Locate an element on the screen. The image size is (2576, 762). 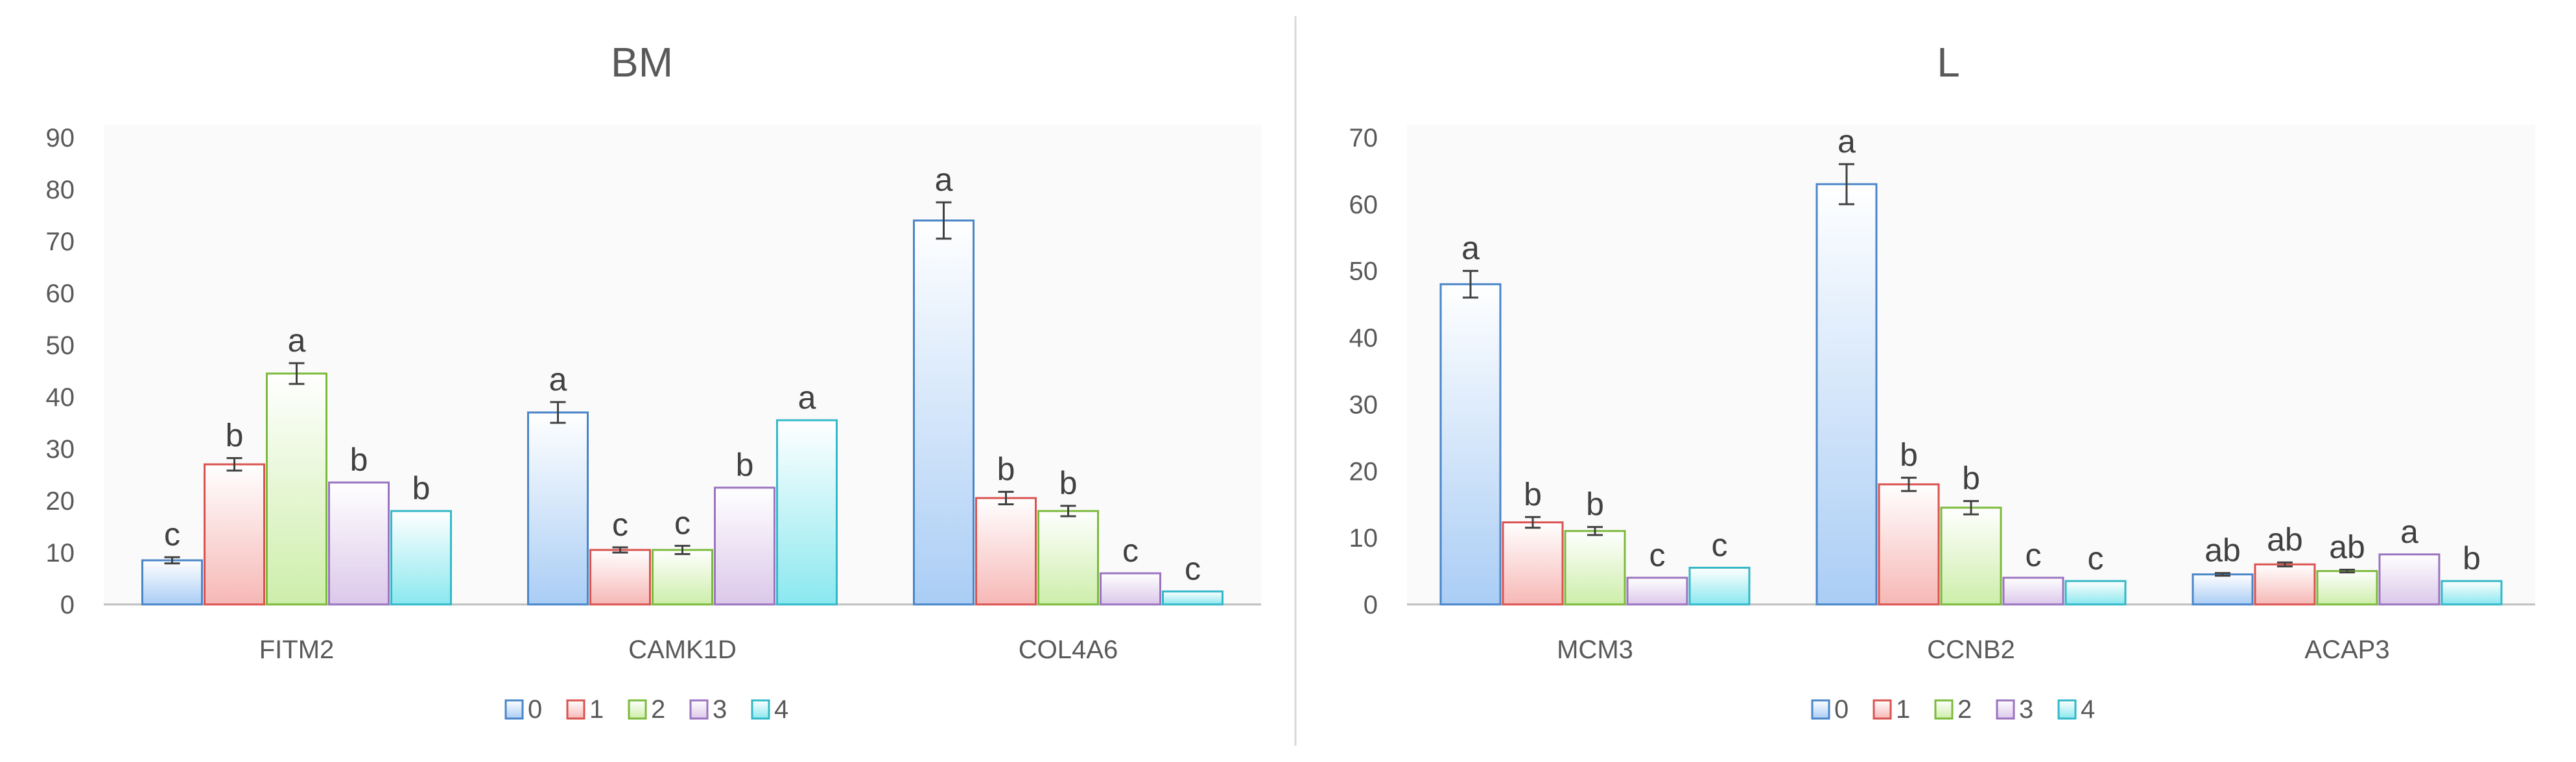
chart-title: BM is located at coordinates (642, 62).